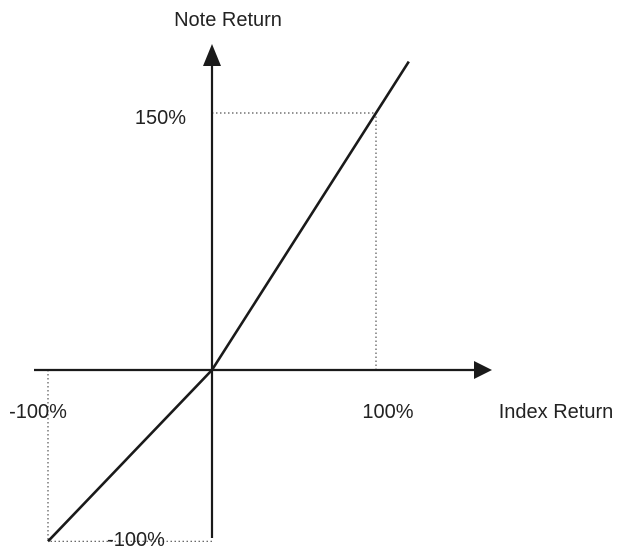 This screenshot has width=627, height=552. What do you see at coordinates (387, 412) in the screenshot?
I see `x-tick-label-100: 100%` at bounding box center [387, 412].